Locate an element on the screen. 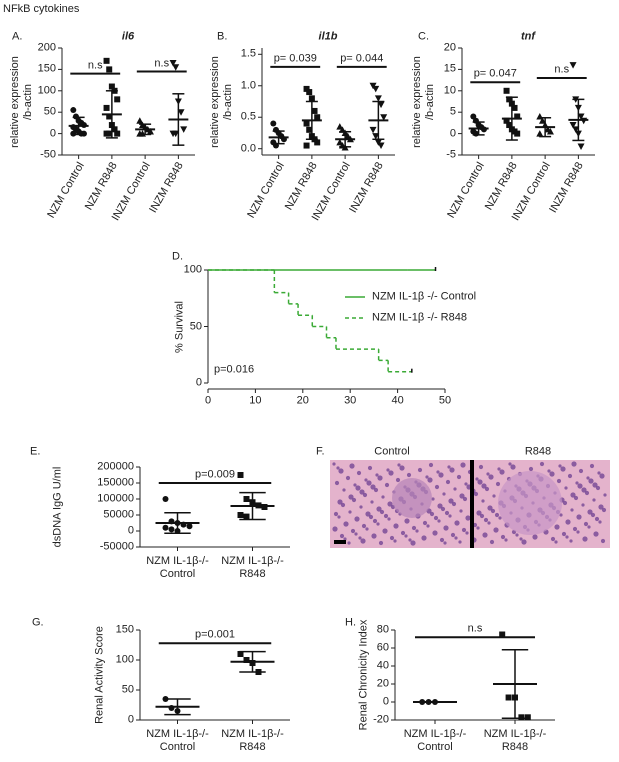 The height and width of the screenshot is (762, 619). y-tick-label: -20 is located at coordinates (381, 719).